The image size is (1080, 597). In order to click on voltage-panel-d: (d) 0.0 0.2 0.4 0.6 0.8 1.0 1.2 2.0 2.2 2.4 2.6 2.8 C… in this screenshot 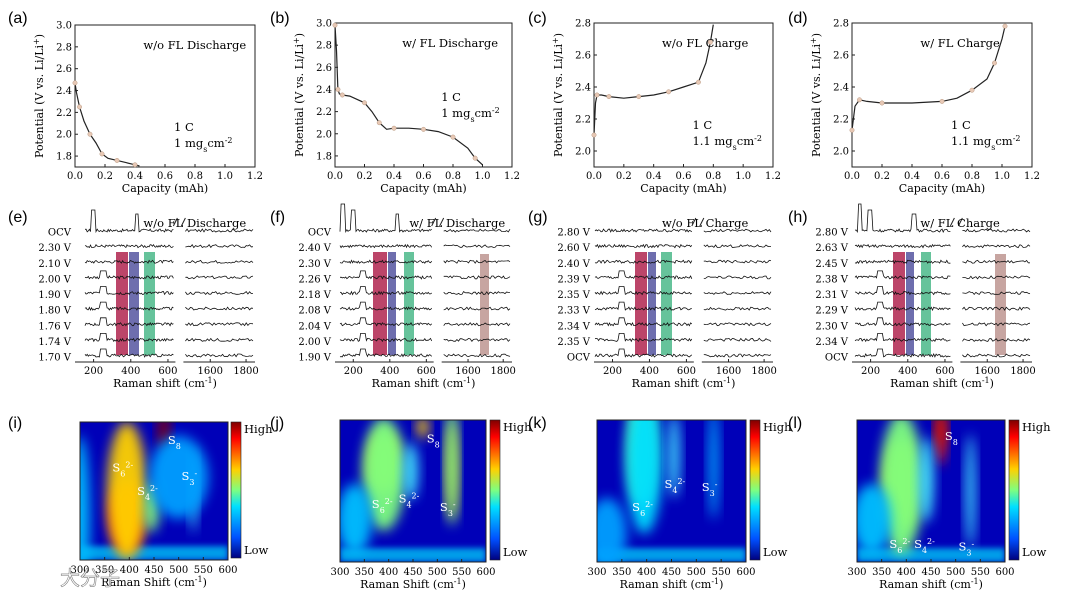, I will do `click(914, 102)`.